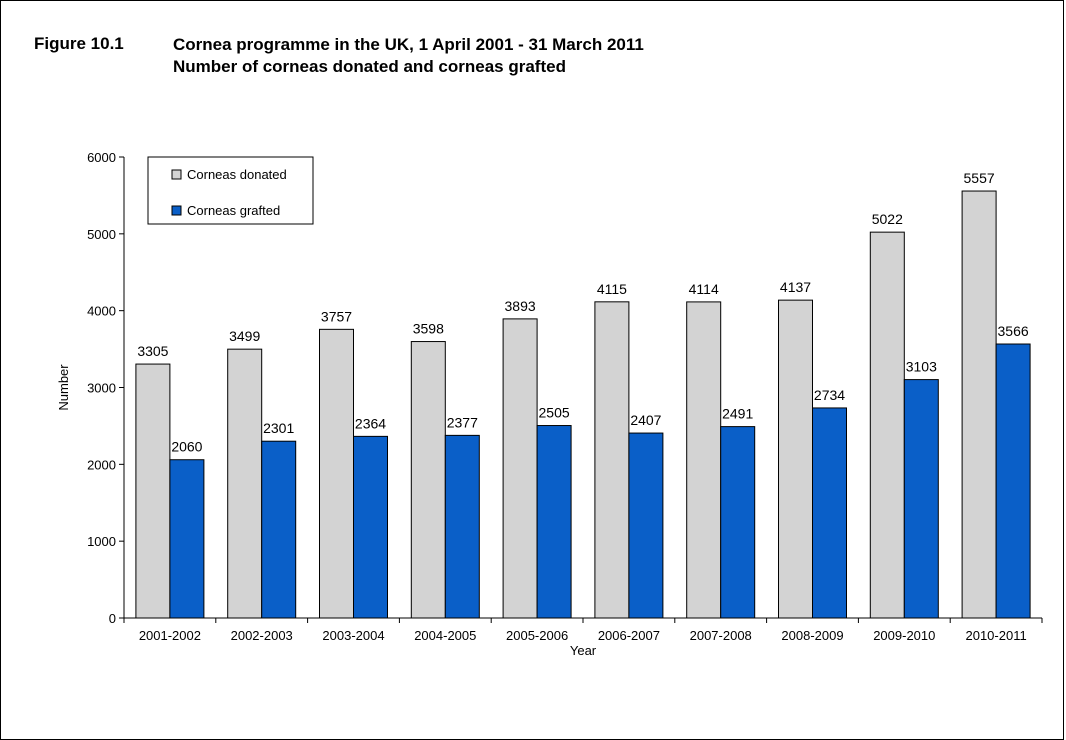 The height and width of the screenshot is (740, 1066). What do you see at coordinates (262, 635) in the screenshot?
I see `x-tick-label: 2002-2003` at bounding box center [262, 635].